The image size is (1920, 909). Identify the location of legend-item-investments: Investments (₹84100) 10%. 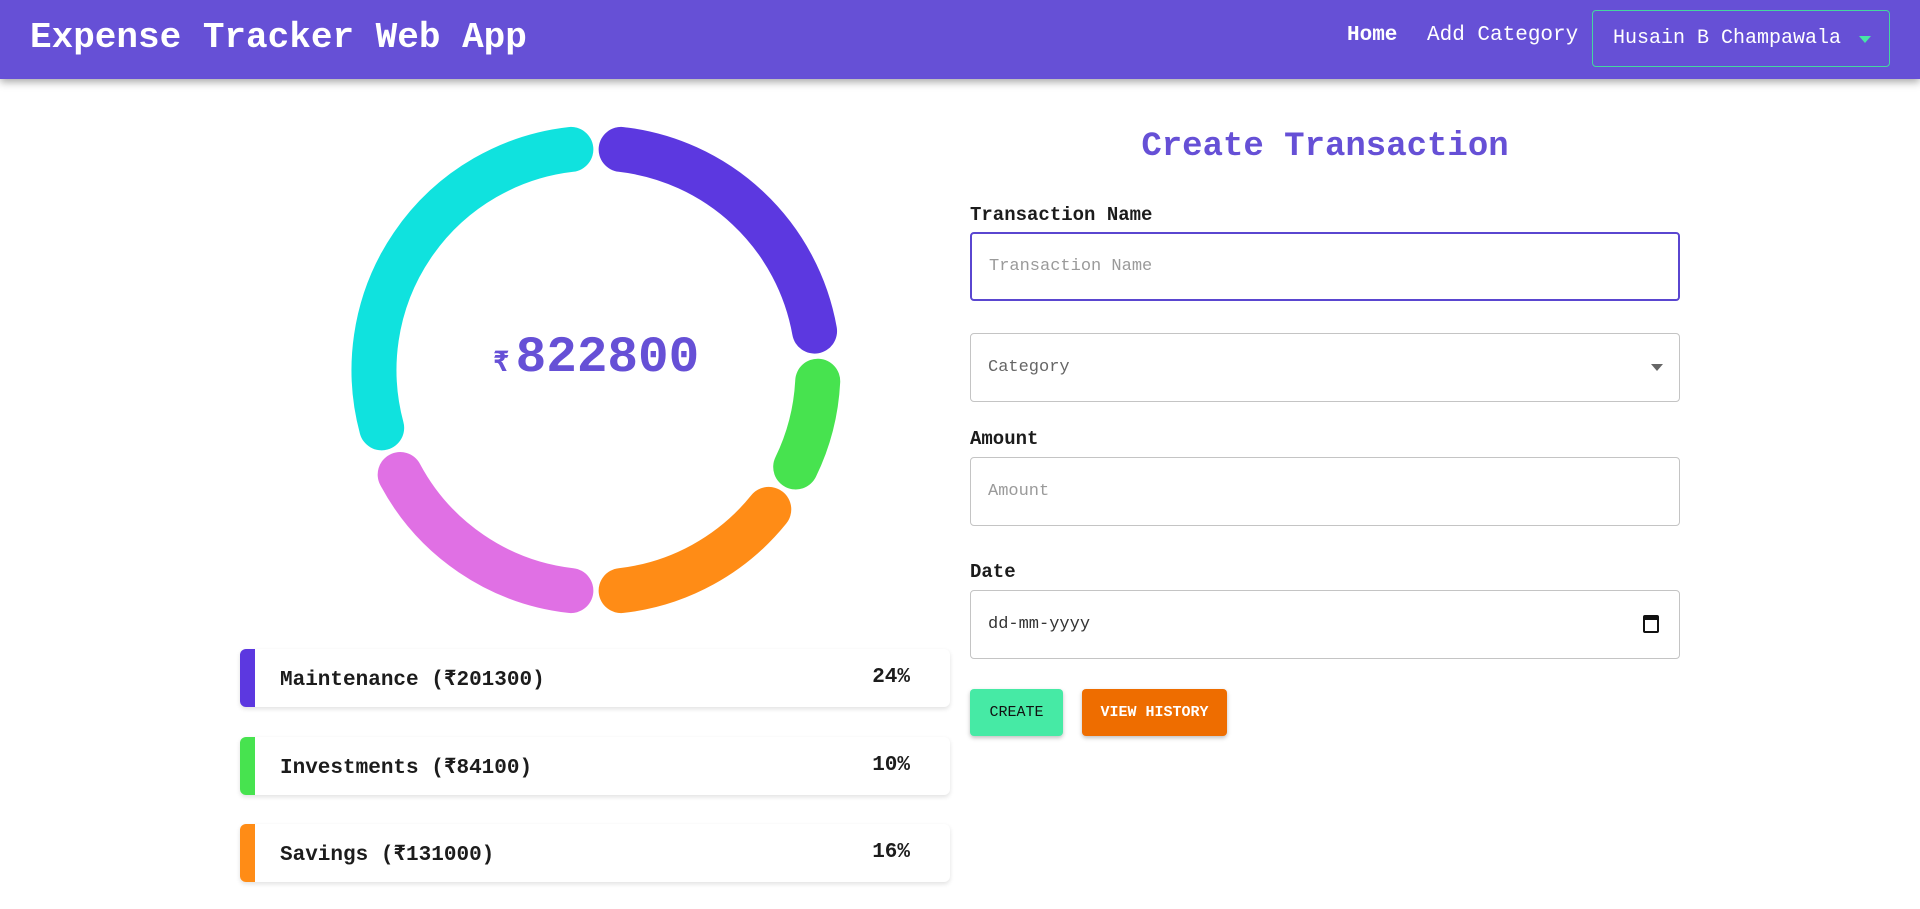
(595, 766).